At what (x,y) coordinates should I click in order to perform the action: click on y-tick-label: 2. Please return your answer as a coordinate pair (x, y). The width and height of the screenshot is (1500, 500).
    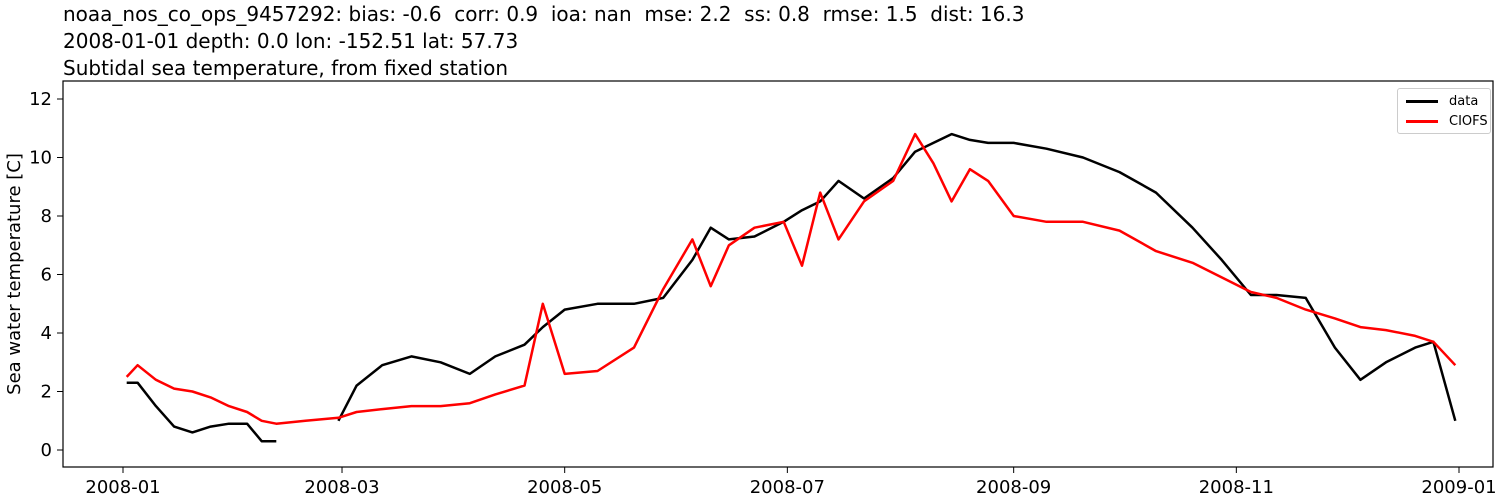
    Looking at the image, I should click on (46, 392).